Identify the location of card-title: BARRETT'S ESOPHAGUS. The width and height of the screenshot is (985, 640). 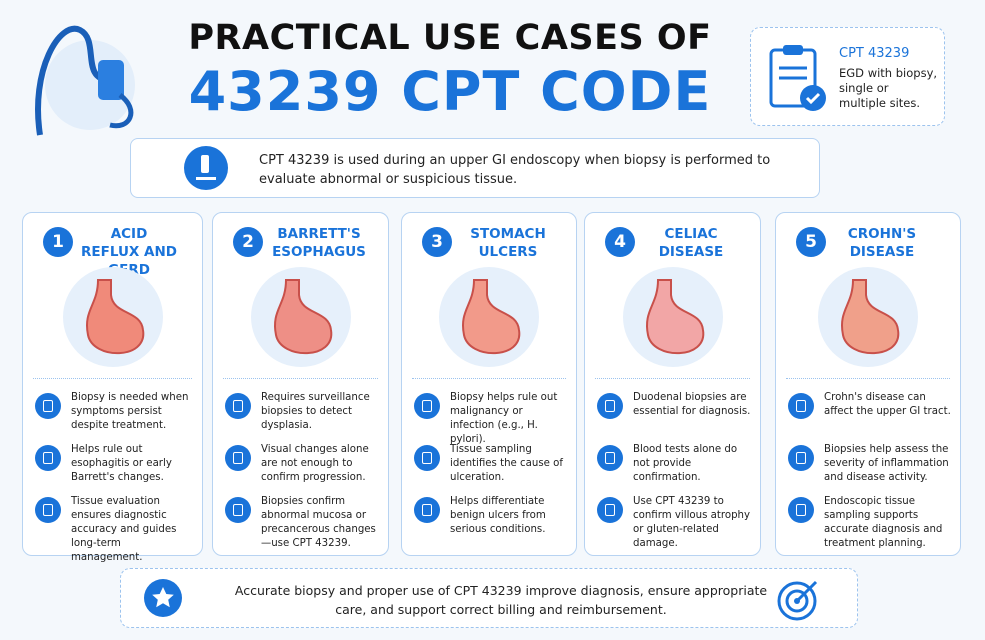
(319, 243).